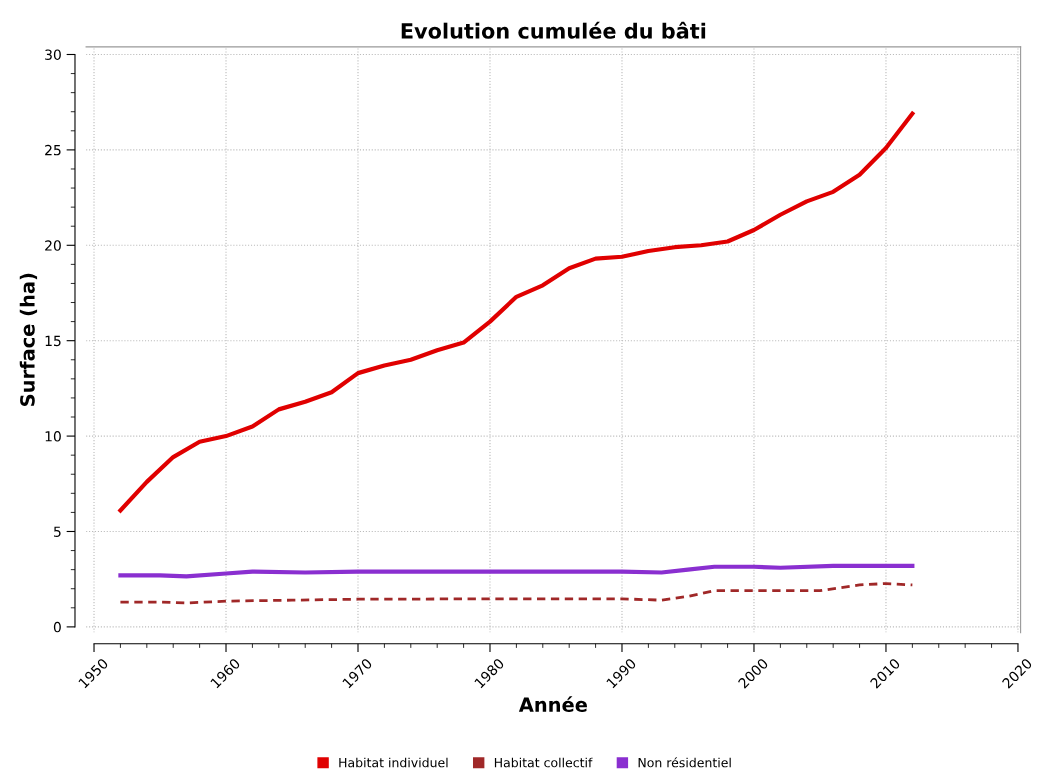  I want to click on y-tick-label: 25, so click(53, 150).